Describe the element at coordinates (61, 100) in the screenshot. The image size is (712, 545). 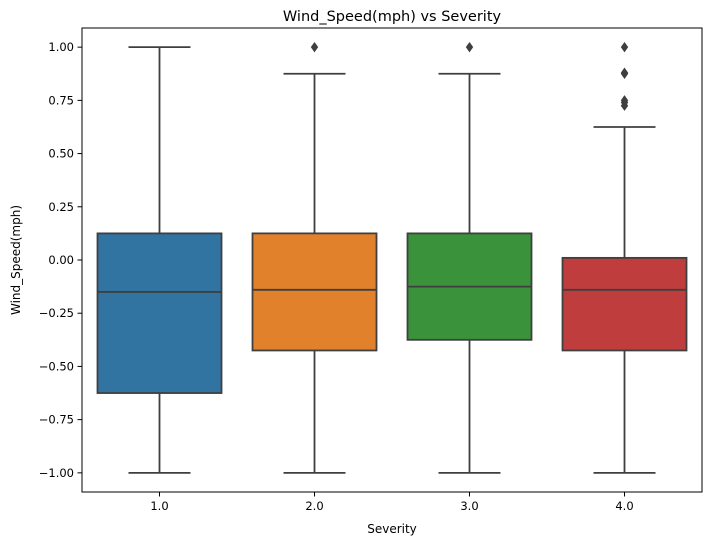
I see `y-tick-label: 0.75` at that location.